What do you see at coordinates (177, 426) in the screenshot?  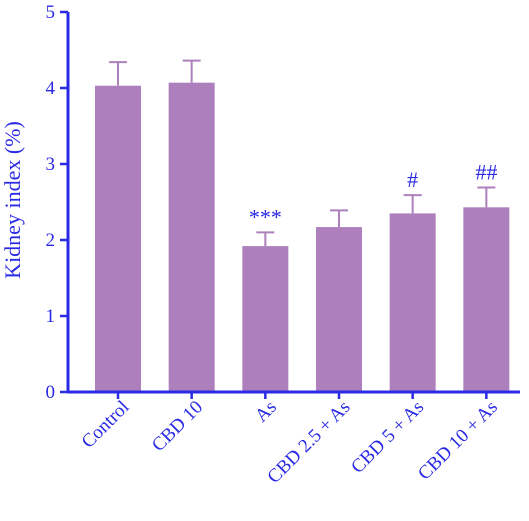 I see `category-label-1: CBD 10` at bounding box center [177, 426].